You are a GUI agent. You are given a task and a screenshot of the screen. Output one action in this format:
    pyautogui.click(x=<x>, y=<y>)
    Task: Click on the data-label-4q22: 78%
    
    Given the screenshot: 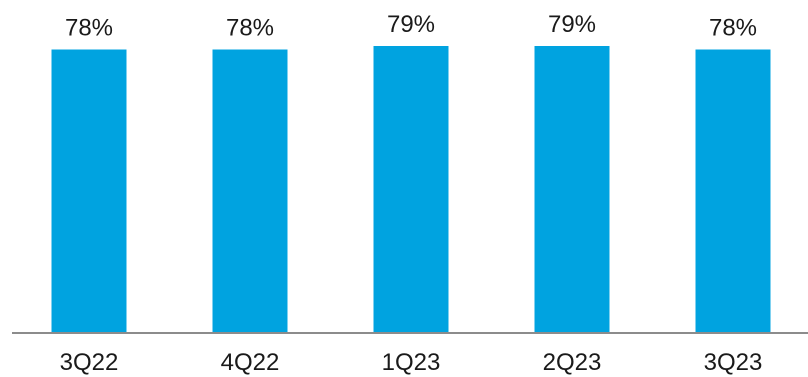 What is the action you would take?
    pyautogui.click(x=250, y=28)
    